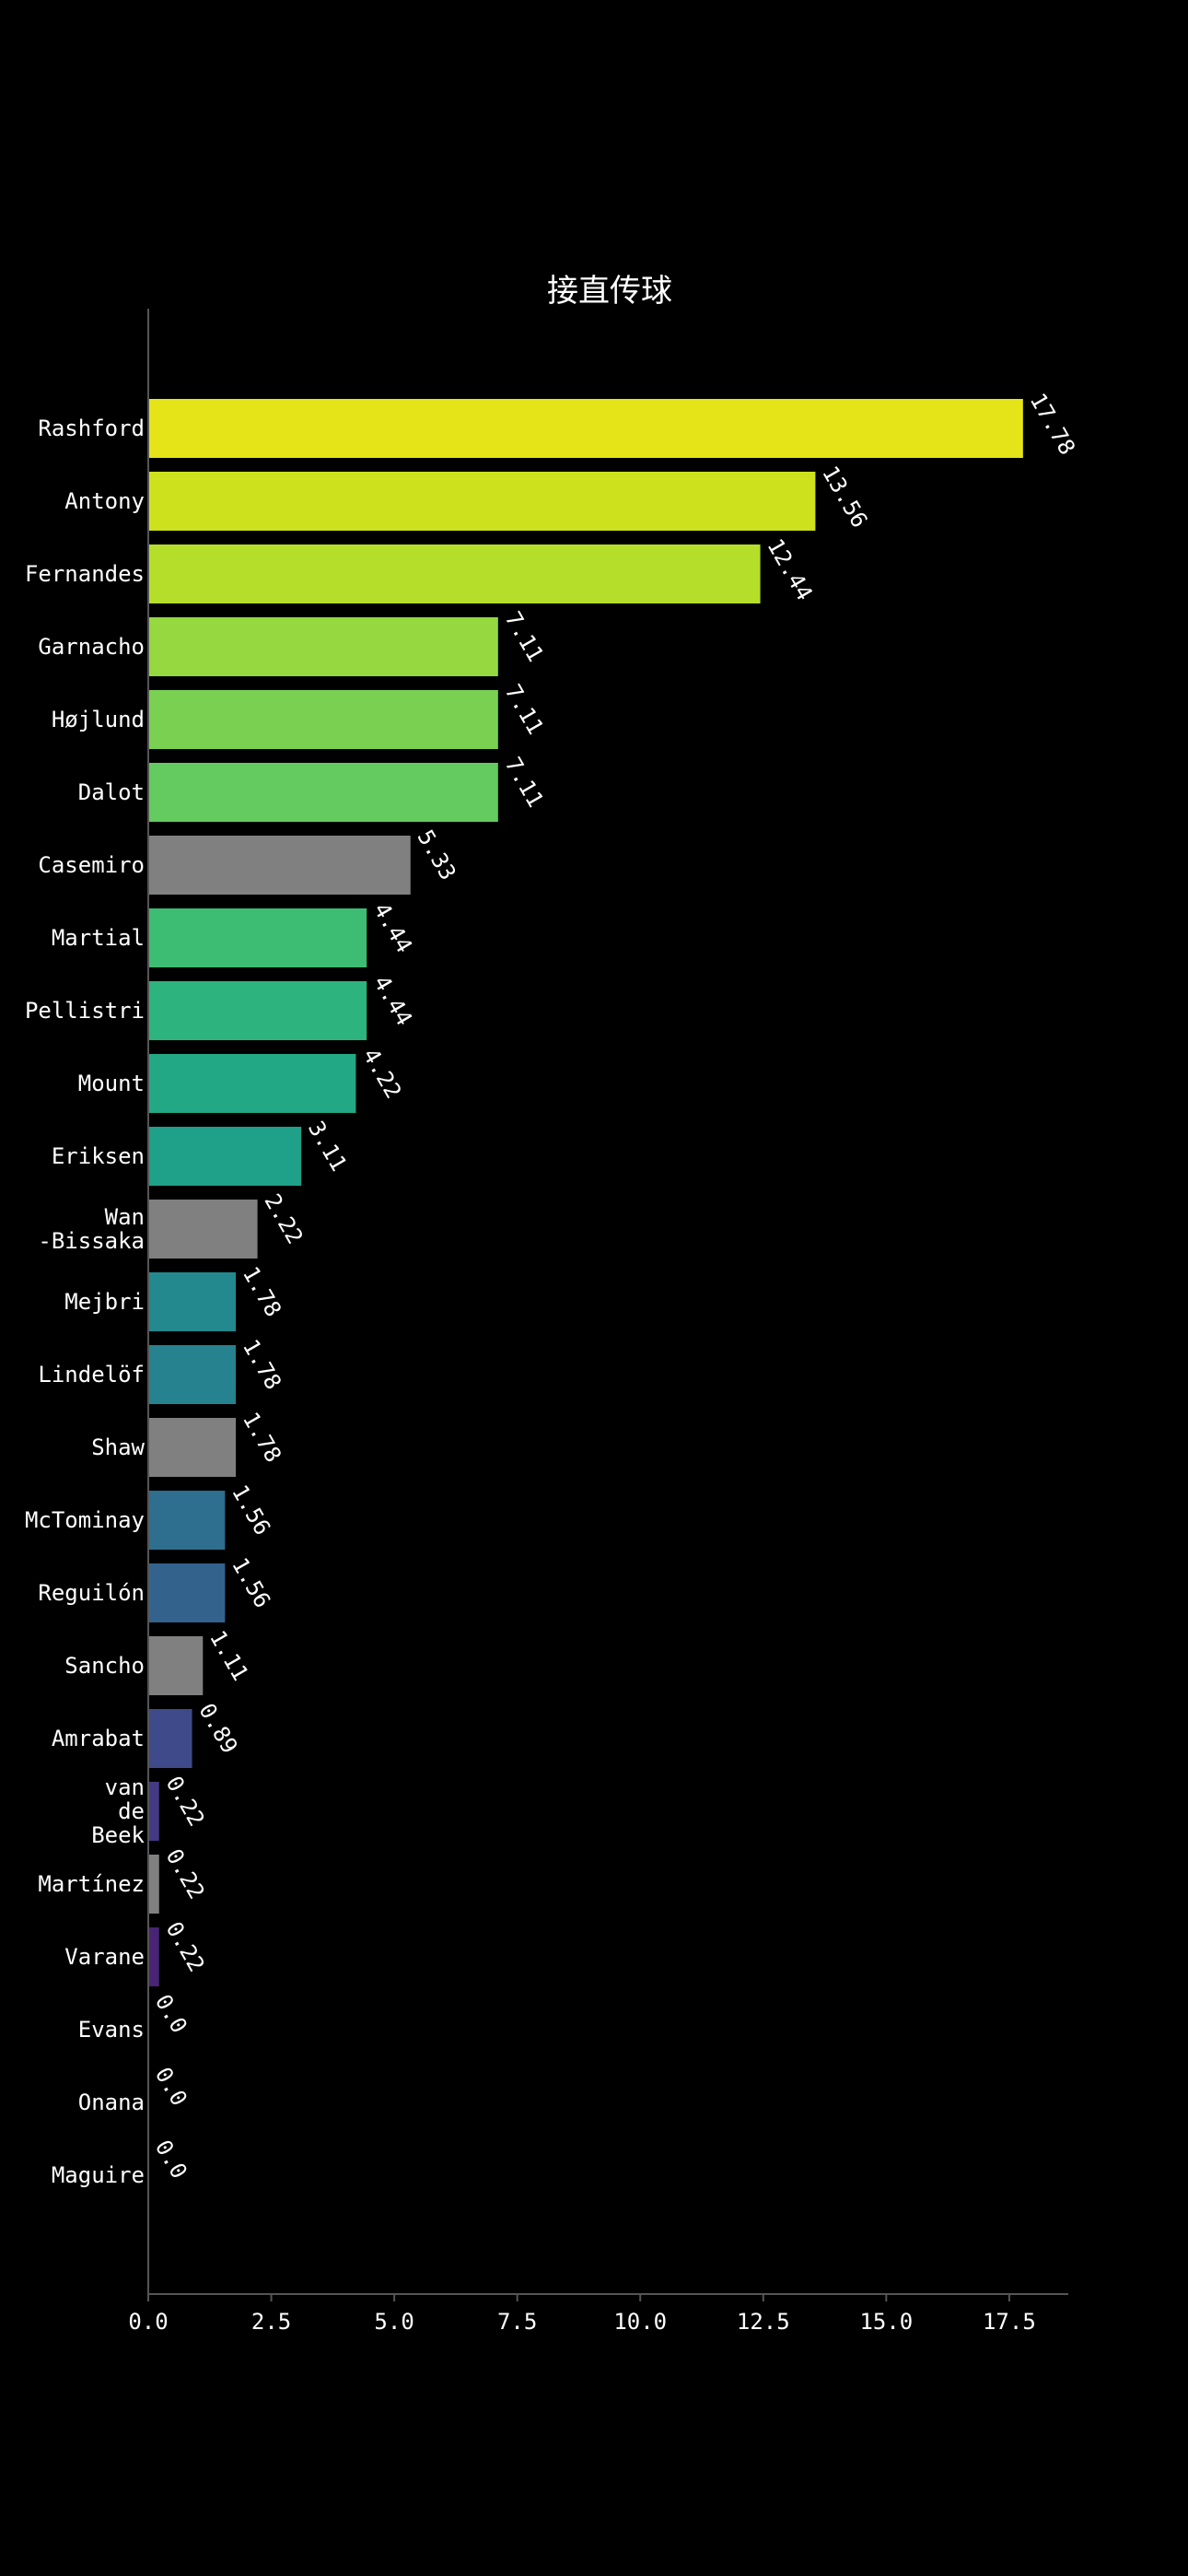  Describe the element at coordinates (111, 2102) in the screenshot. I see `category-label: Onana` at that location.